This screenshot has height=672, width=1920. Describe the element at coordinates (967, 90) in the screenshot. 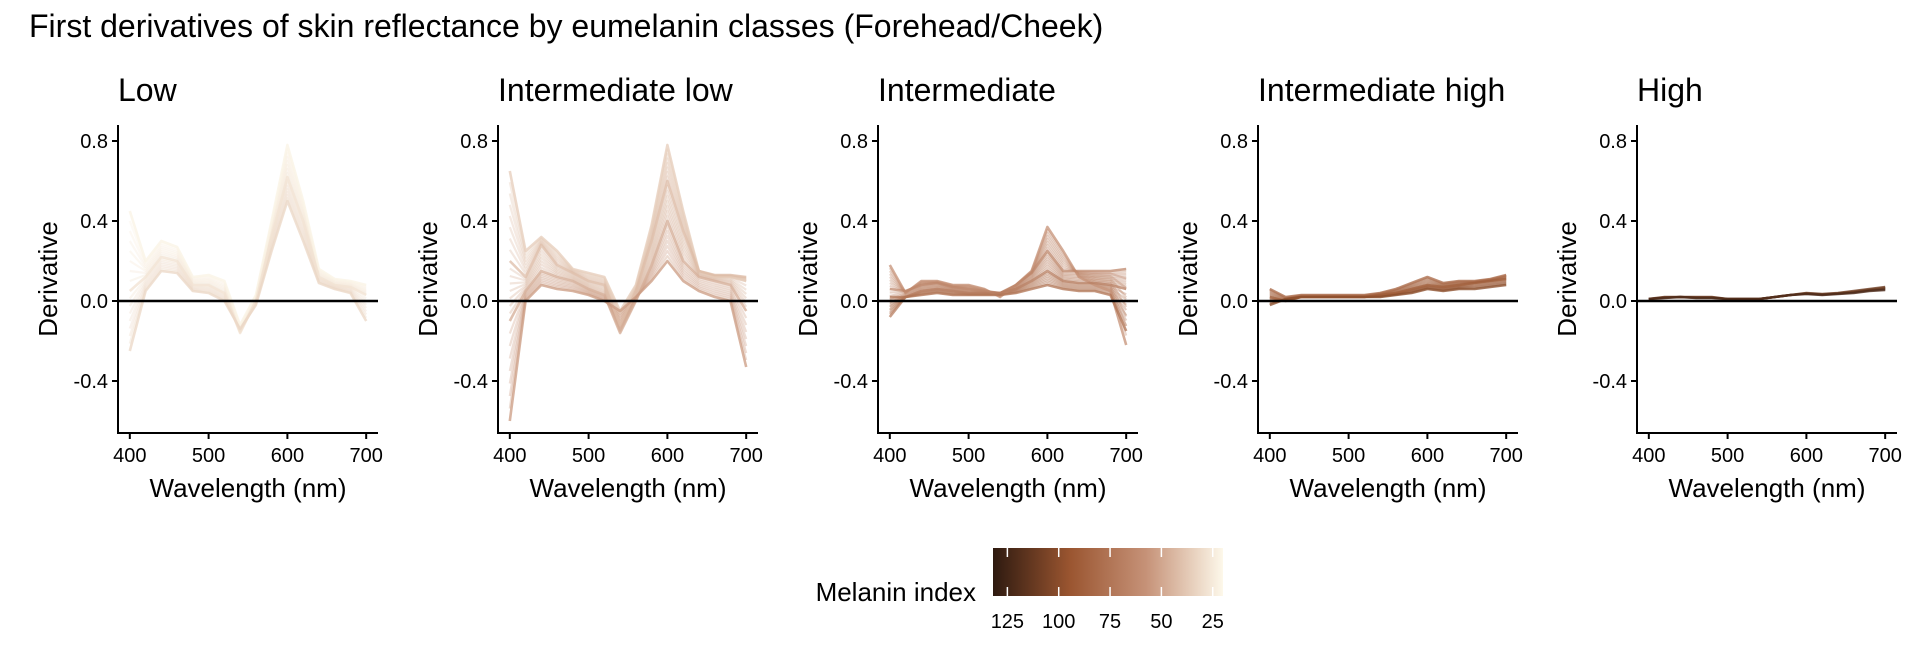

I see `panel-title: Intermediate` at that location.